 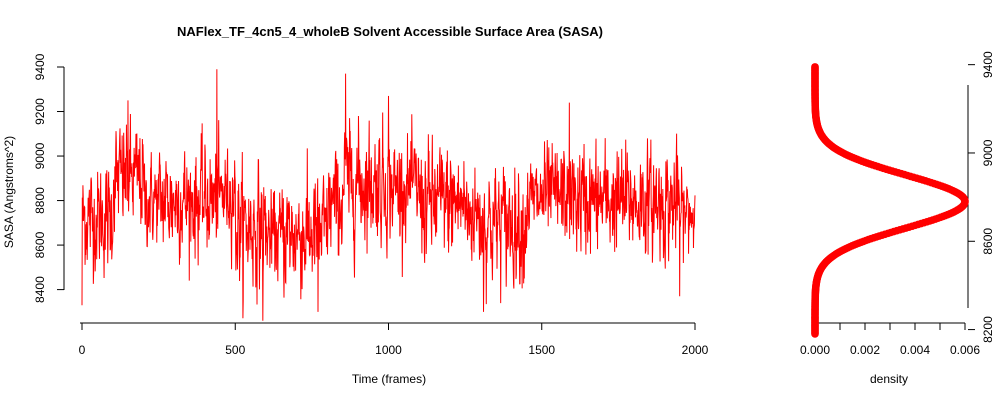 I want to click on main-x-tick-label-4: 2000, so click(x=695, y=350).